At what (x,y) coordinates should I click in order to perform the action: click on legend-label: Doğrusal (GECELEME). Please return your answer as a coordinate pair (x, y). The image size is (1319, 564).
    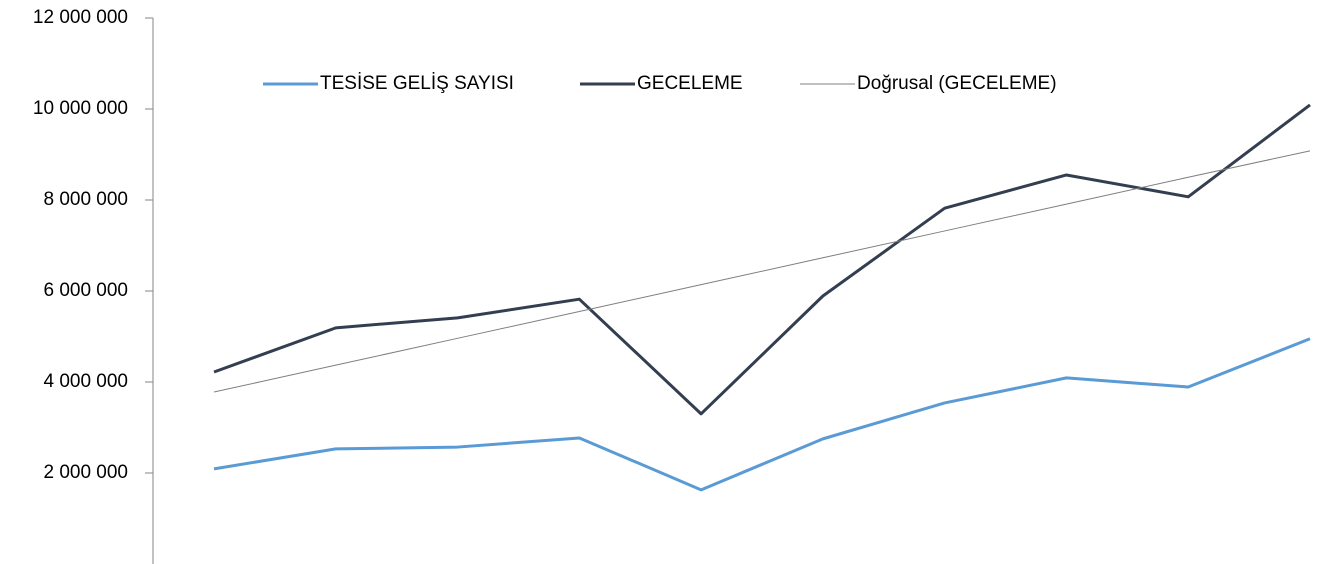
    Looking at the image, I should click on (957, 83).